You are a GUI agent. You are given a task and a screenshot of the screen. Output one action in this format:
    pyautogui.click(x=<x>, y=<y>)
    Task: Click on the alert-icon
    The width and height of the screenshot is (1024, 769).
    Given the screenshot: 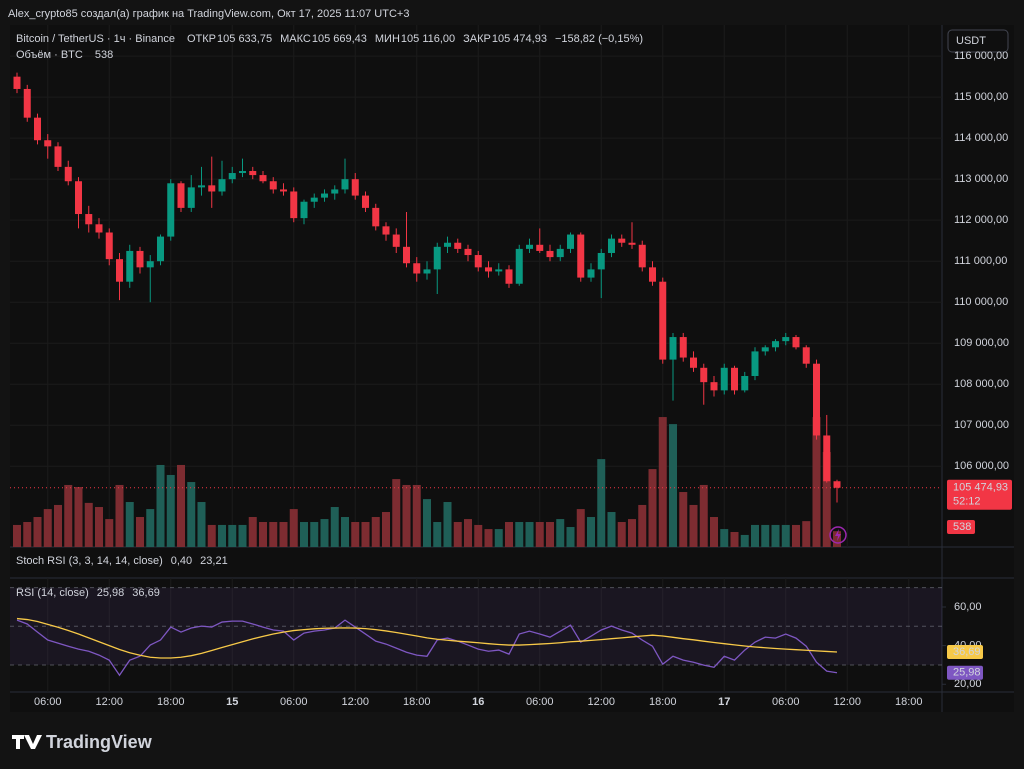 What is the action you would take?
    pyautogui.click(x=838, y=535)
    